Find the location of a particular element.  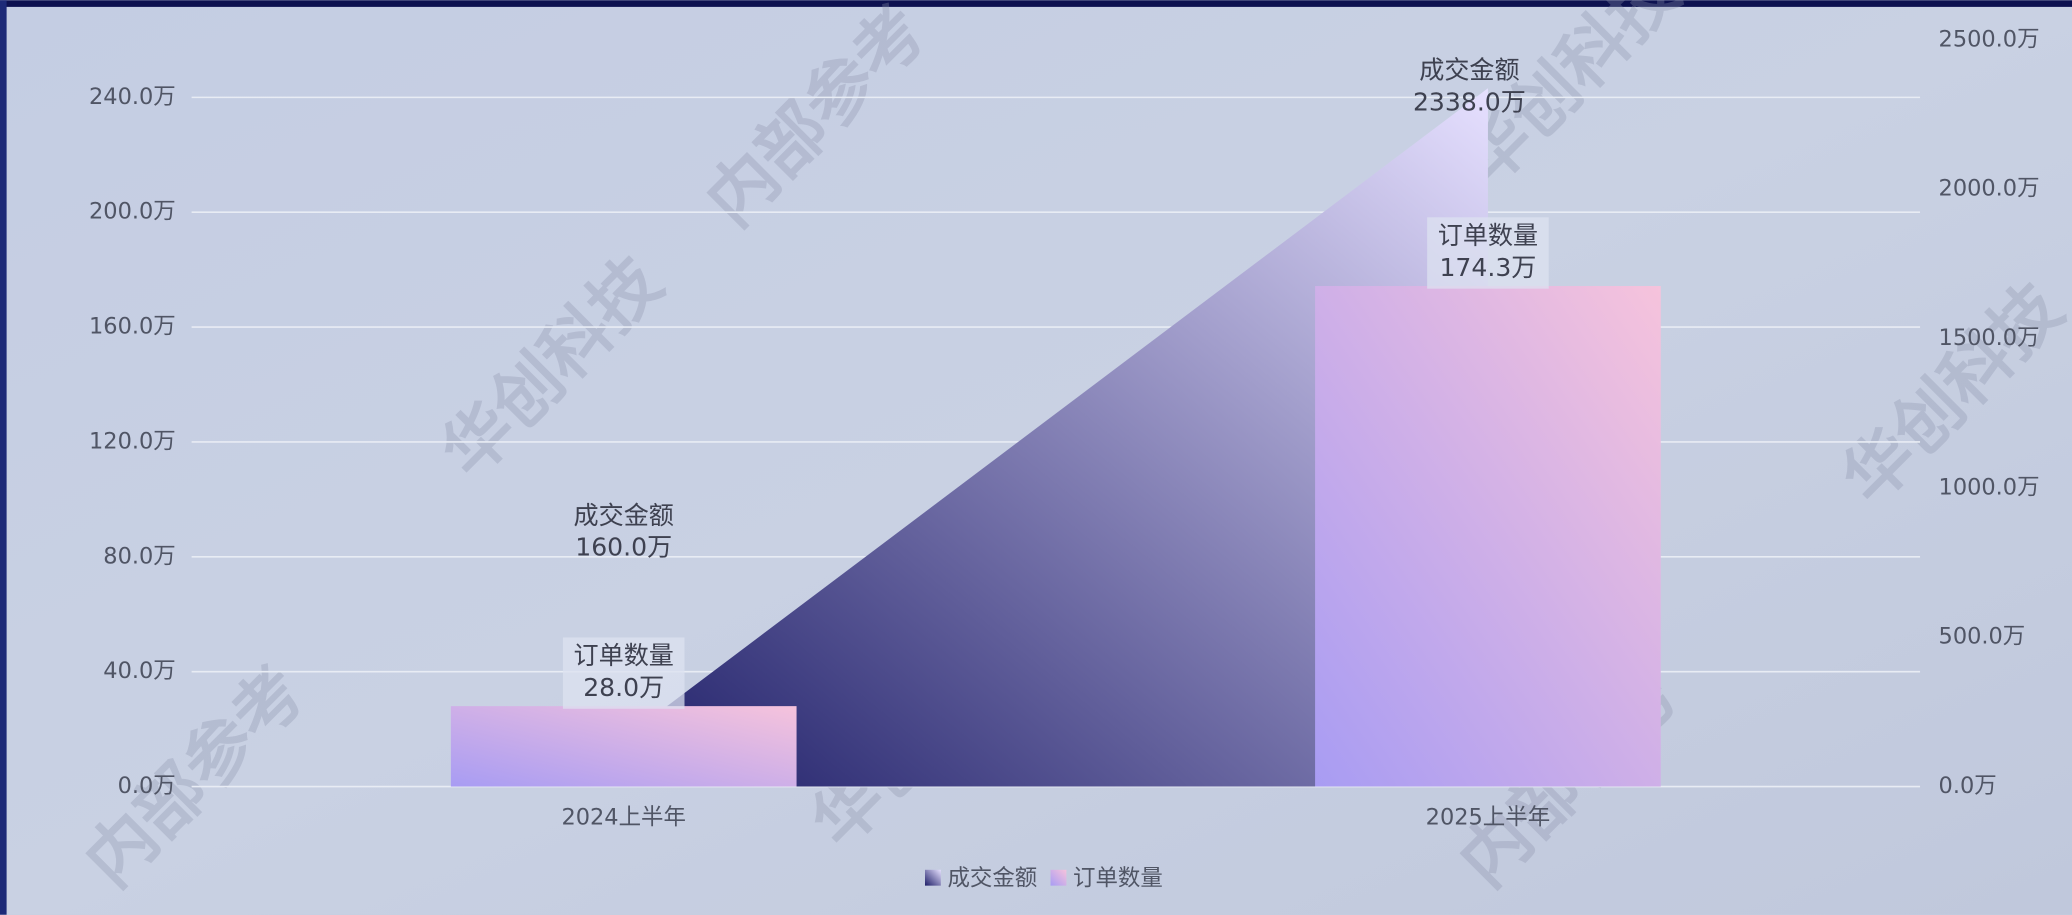

y2-tick-label: 2000.0万 is located at coordinates (1989, 189).